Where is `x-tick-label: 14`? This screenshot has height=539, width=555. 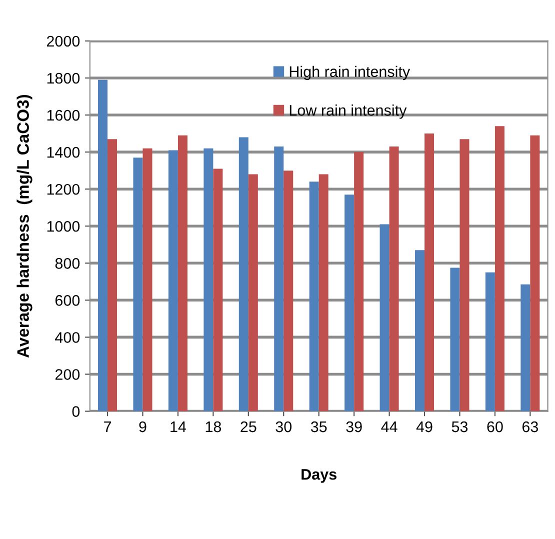
x-tick-label: 14 is located at coordinates (178, 427).